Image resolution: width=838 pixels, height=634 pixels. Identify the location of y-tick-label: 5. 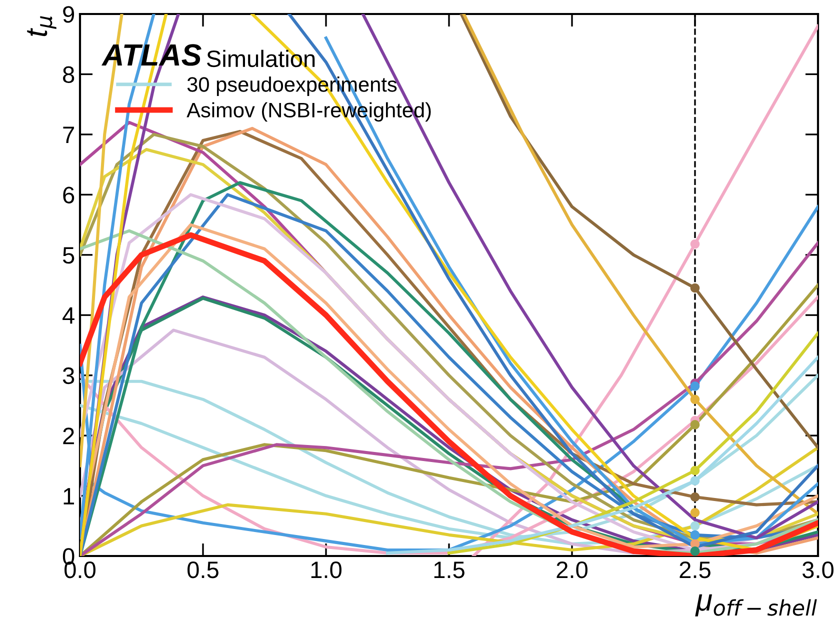
(68, 255).